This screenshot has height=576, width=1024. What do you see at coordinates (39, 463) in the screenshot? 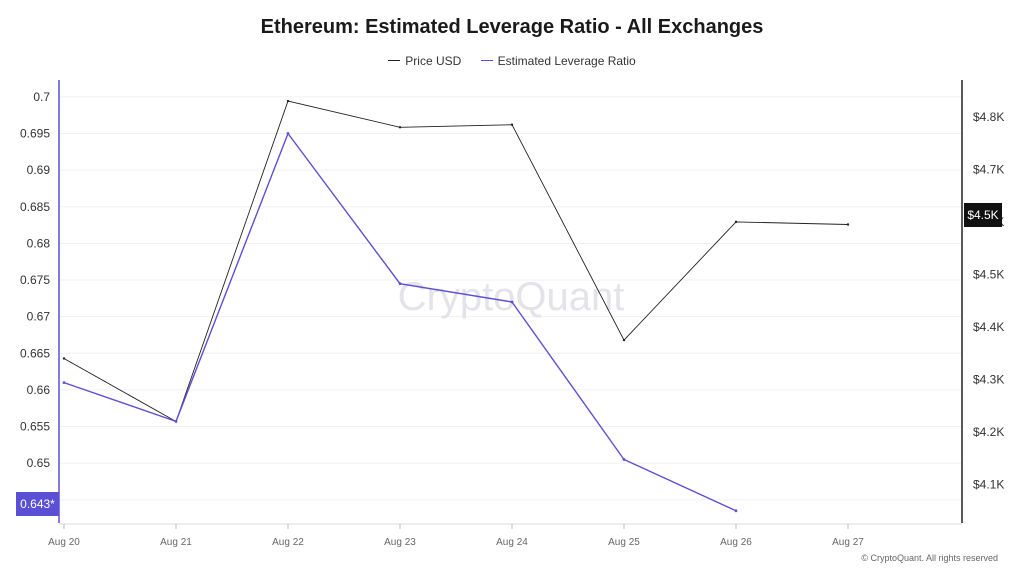
I see `left-tick-label: 0.65` at bounding box center [39, 463].